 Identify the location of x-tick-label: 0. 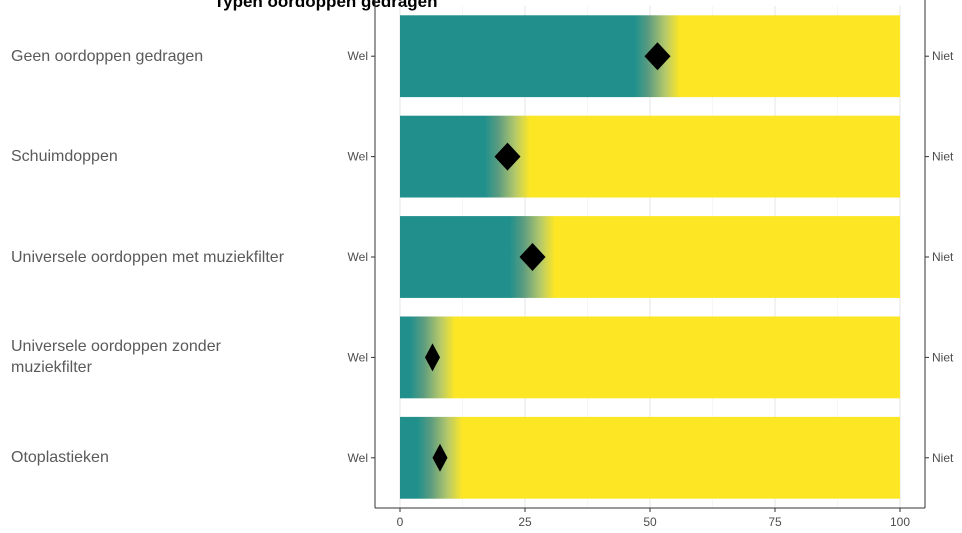
(400, 522).